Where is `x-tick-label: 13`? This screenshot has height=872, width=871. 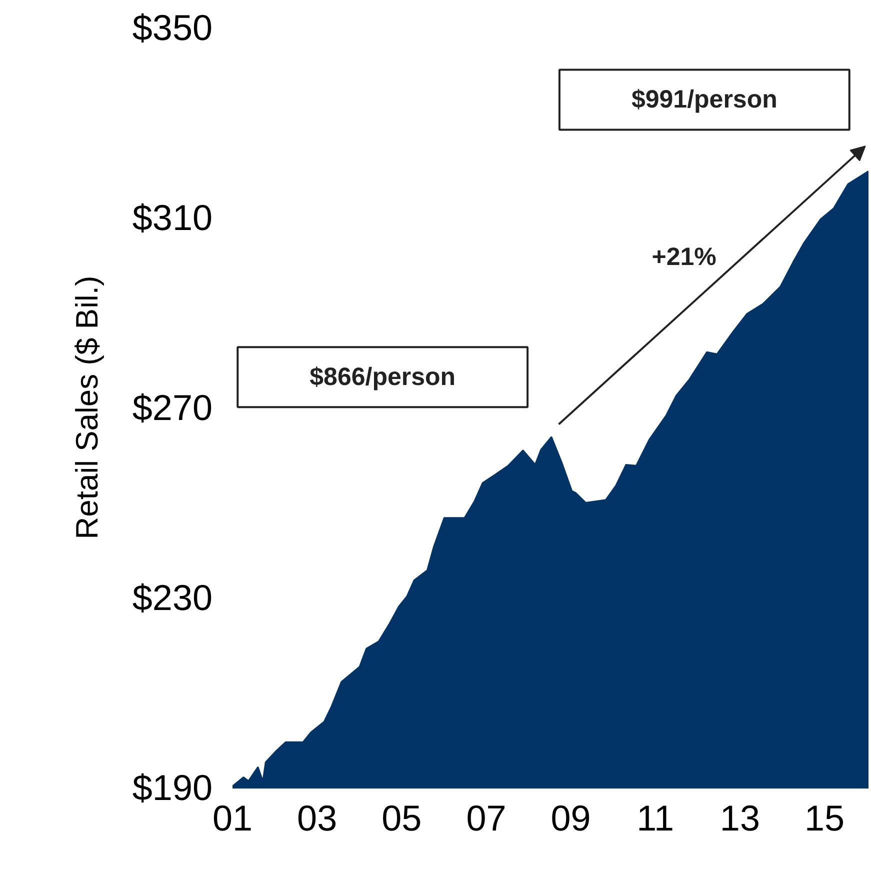 x-tick-label: 13 is located at coordinates (740, 818).